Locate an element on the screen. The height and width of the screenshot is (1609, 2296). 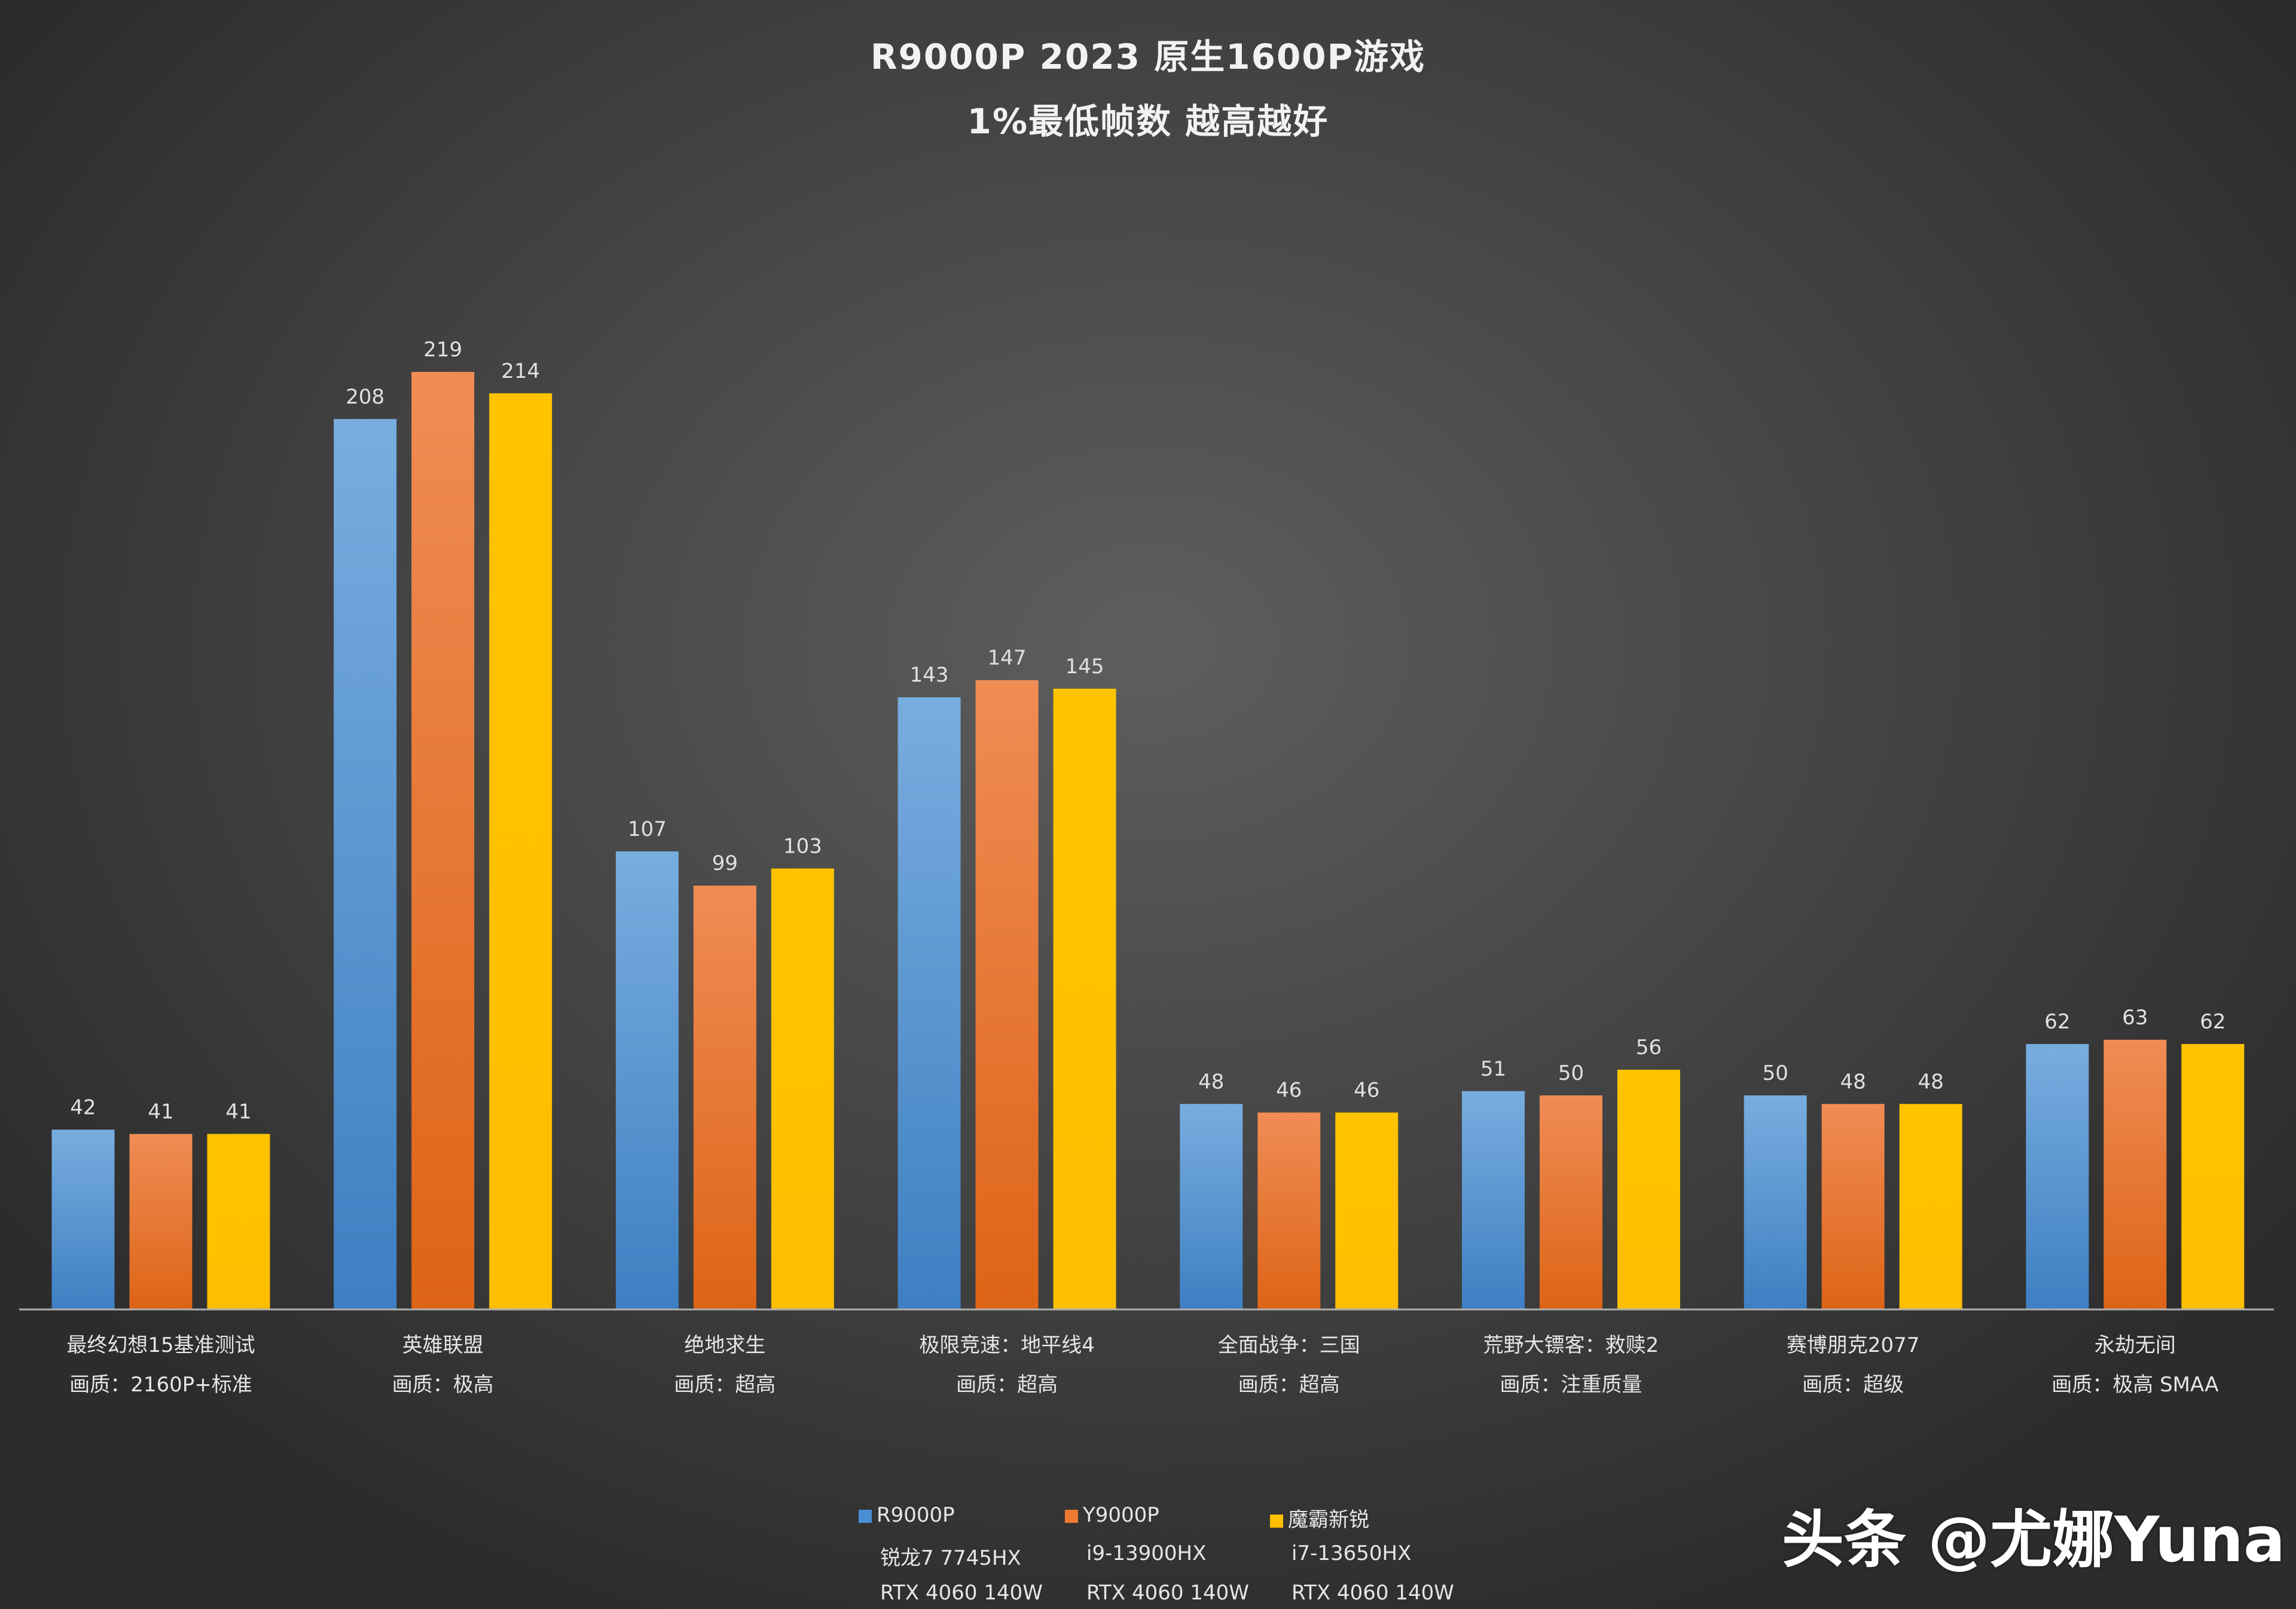
data-label: 51 is located at coordinates (1493, 1069).